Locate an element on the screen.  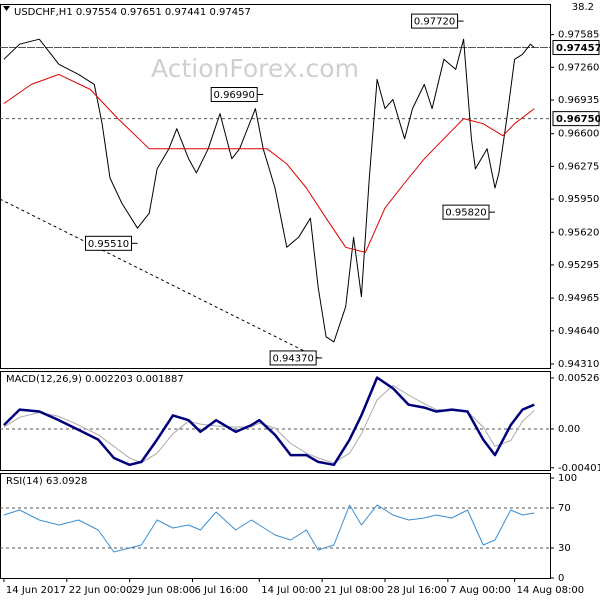
watermark: ActionForex.com is located at coordinates (255, 68).